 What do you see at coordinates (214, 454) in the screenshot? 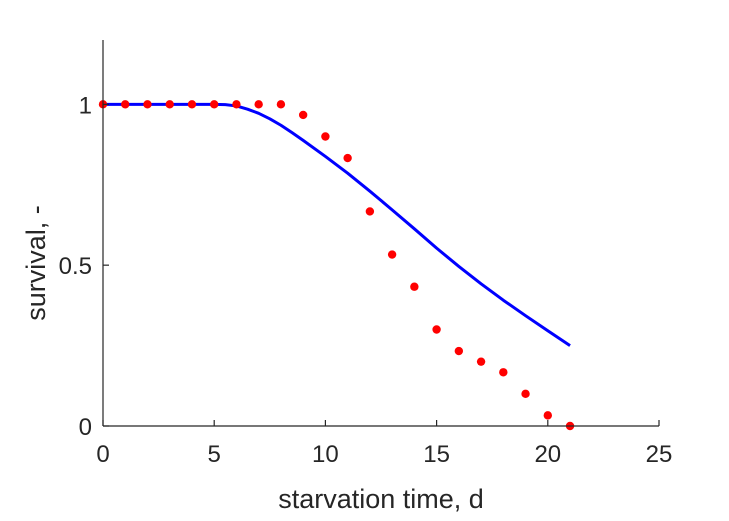
I see `x-tick-label: 5` at bounding box center [214, 454].